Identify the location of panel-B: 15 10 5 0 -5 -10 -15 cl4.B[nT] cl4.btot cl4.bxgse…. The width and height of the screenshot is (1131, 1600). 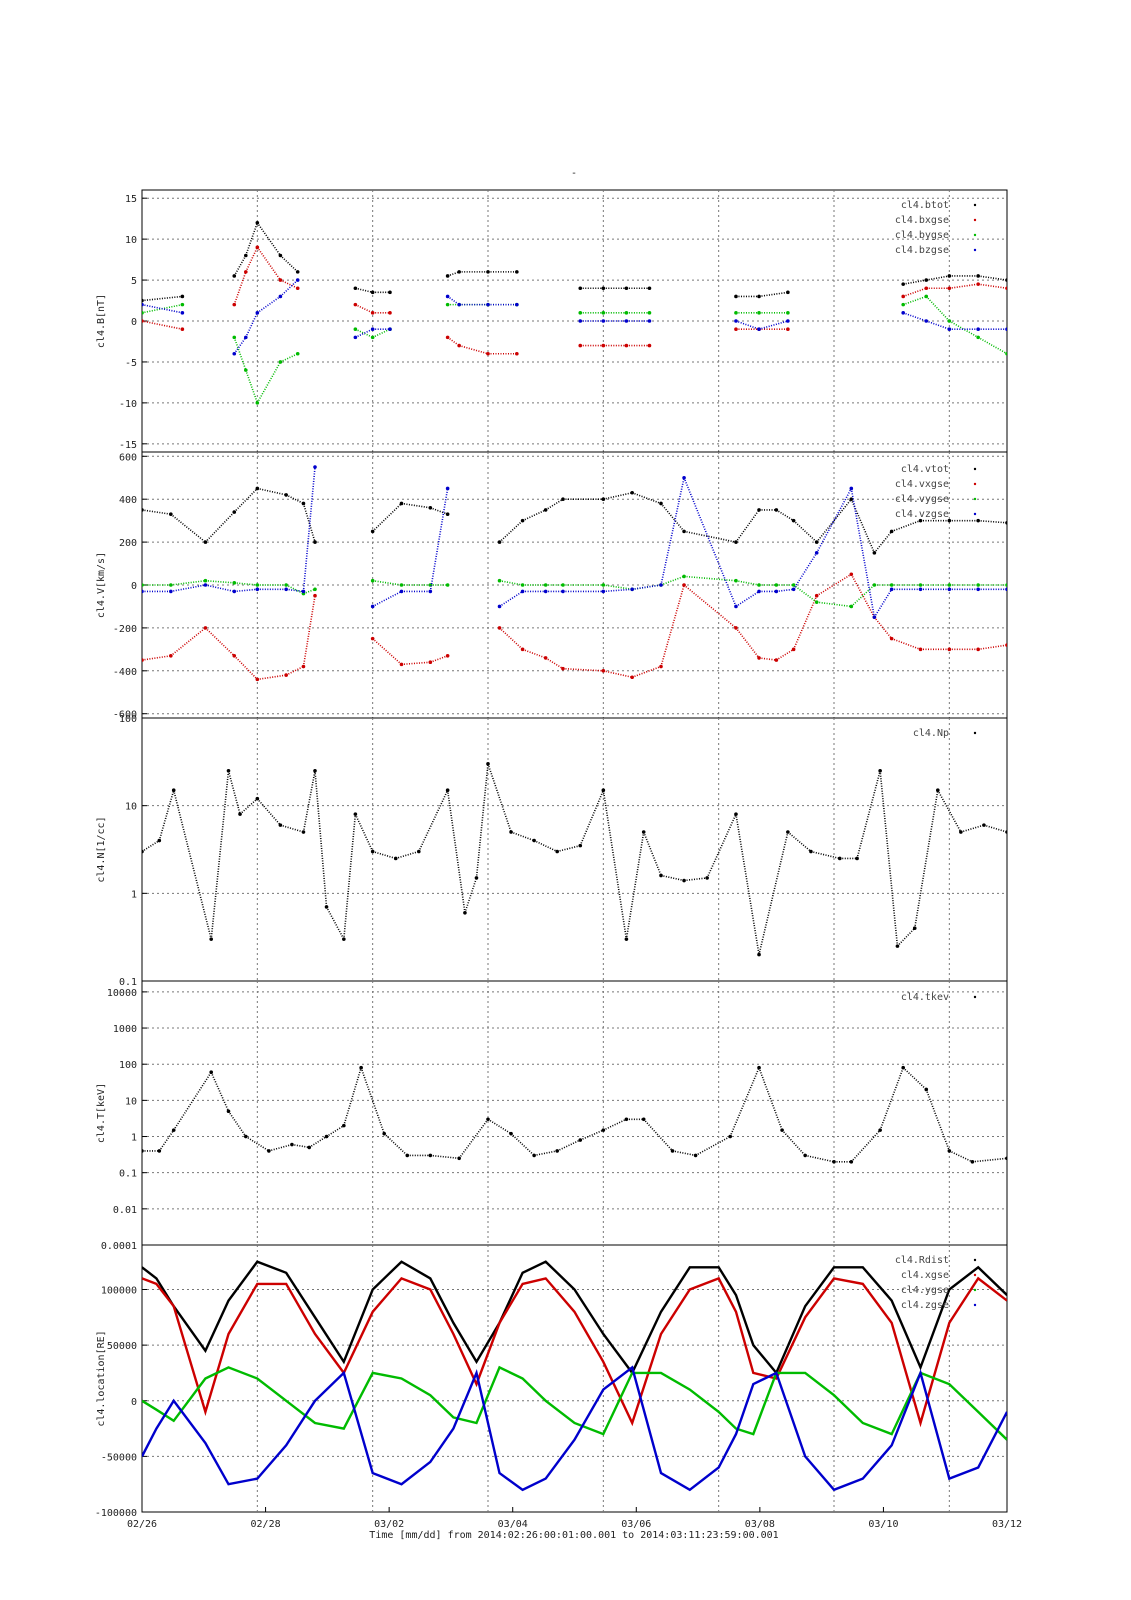
(552, 321).